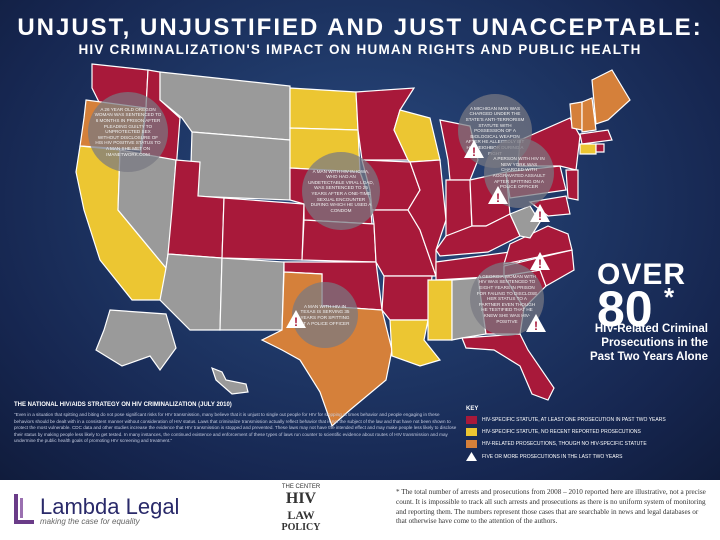 The image size is (720, 540). I want to click on lambda-legal-tagline: making the case for equality, so click(90, 521).